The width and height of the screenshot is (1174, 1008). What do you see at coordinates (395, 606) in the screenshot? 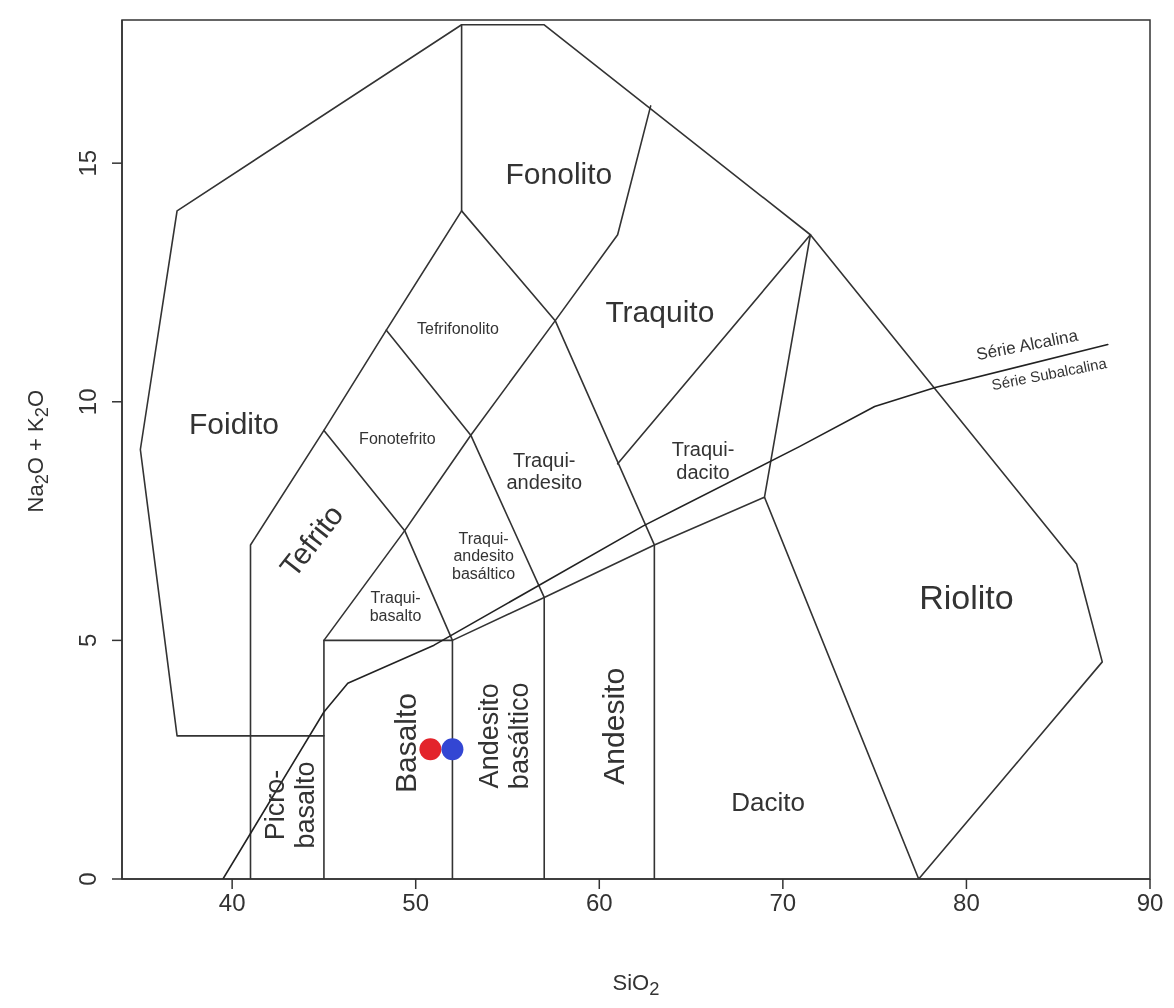
I see `annotation: Traqui- basalto` at bounding box center [395, 606].